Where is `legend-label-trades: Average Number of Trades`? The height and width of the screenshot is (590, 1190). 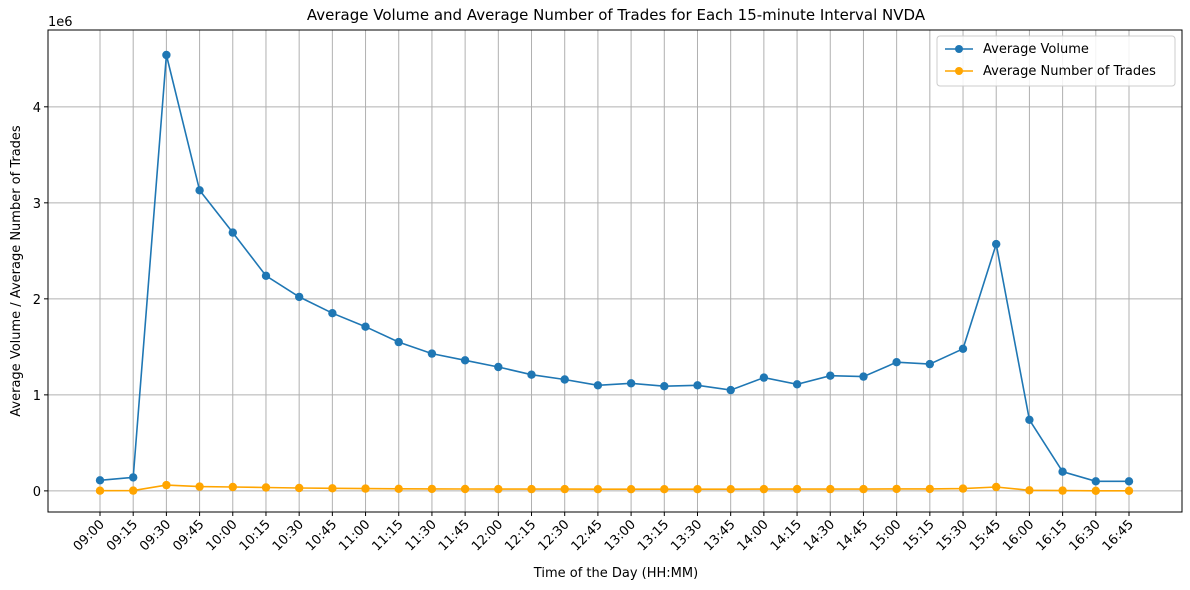 legend-label-trades: Average Number of Trades is located at coordinates (1069, 71).